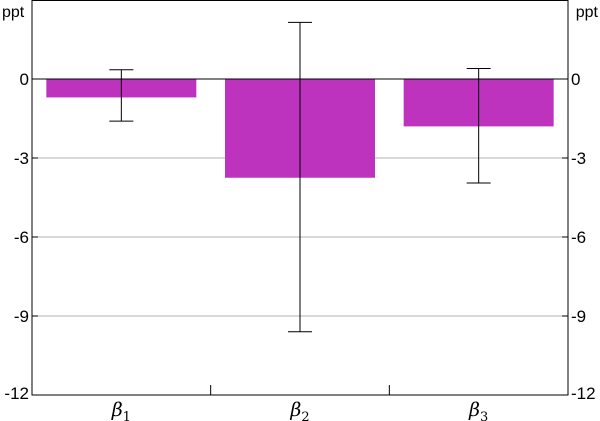 The width and height of the screenshot is (600, 421). Describe the element at coordinates (299, 410) in the screenshot. I see `category-label-2: β2` at that location.